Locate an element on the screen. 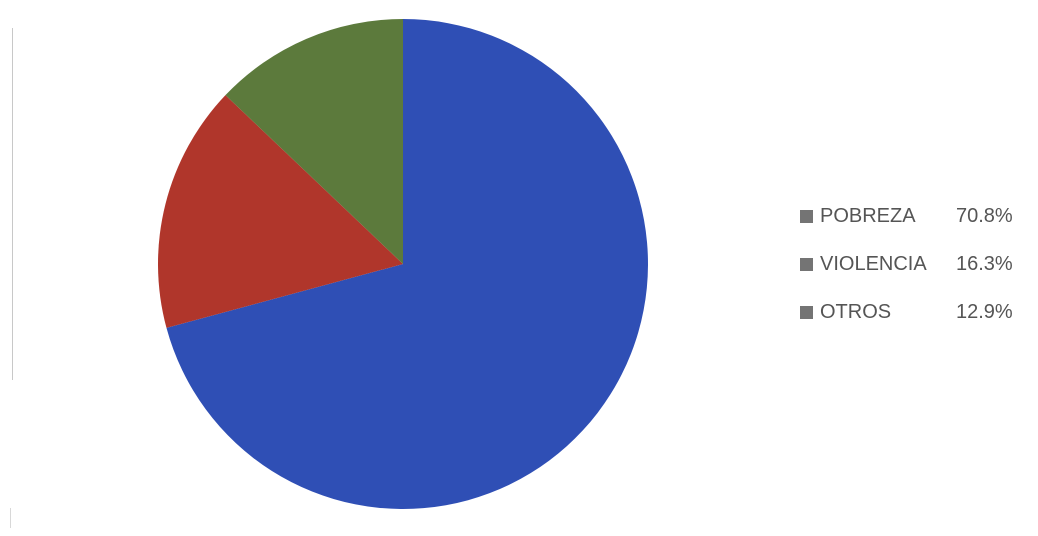 The height and width of the screenshot is (536, 1038). pie-slice-violencia is located at coordinates (280, 211).